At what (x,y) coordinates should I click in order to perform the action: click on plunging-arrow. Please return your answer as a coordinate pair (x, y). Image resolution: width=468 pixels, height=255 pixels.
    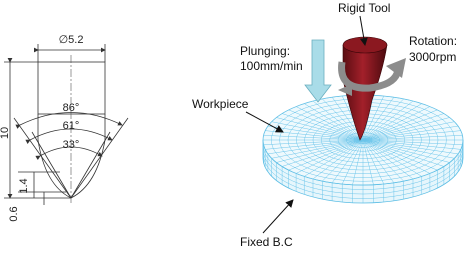
    Looking at the image, I should click on (318, 71).